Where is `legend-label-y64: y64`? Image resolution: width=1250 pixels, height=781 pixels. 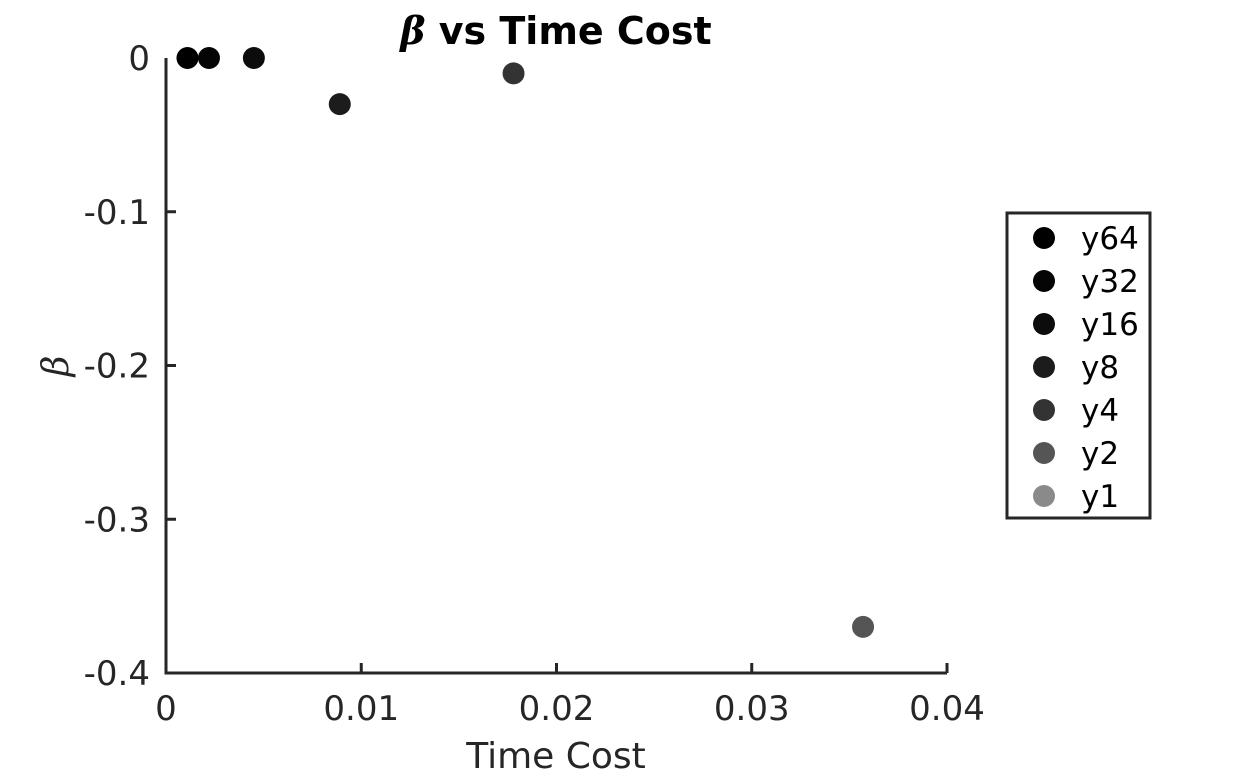 legend-label-y64: y64 is located at coordinates (1110, 239).